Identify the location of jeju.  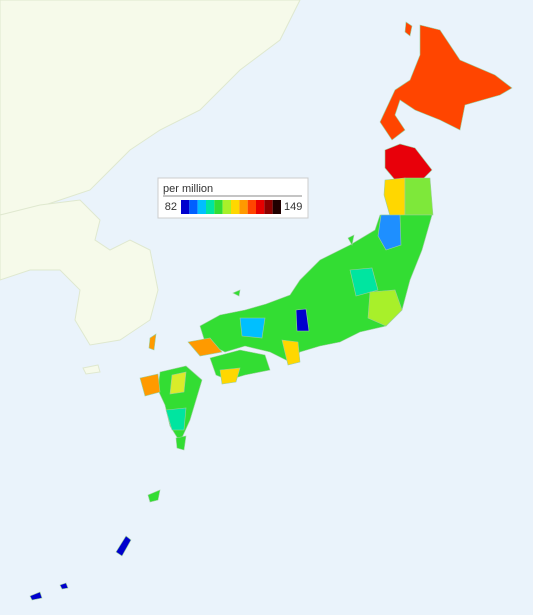
(91, 369).